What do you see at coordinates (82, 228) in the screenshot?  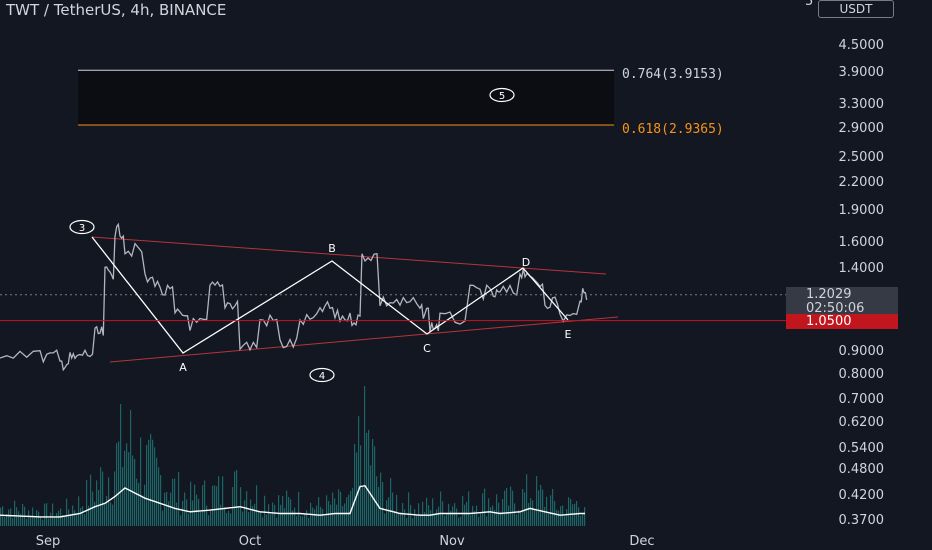 I see `wave-3-label: 3` at bounding box center [82, 228].